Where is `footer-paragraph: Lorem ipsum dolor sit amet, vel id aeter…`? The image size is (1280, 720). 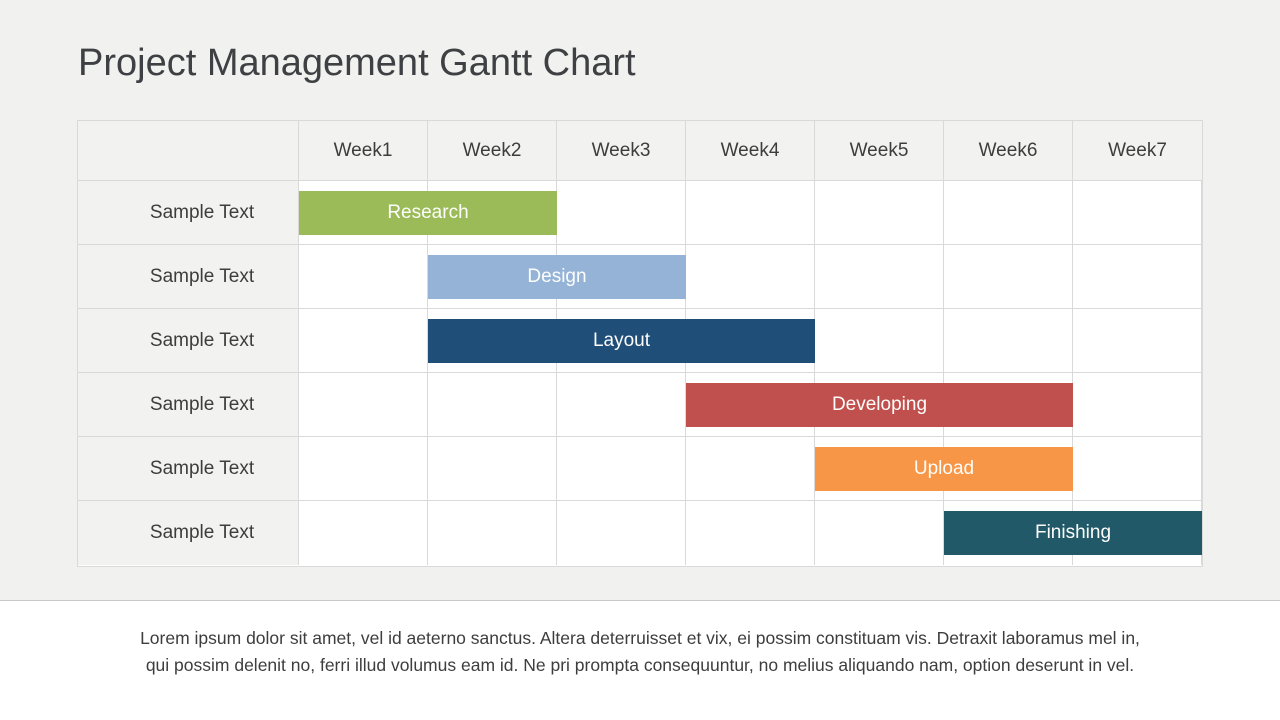
footer-paragraph: Lorem ipsum dolor sit amet, vel id aeter… is located at coordinates (640, 652).